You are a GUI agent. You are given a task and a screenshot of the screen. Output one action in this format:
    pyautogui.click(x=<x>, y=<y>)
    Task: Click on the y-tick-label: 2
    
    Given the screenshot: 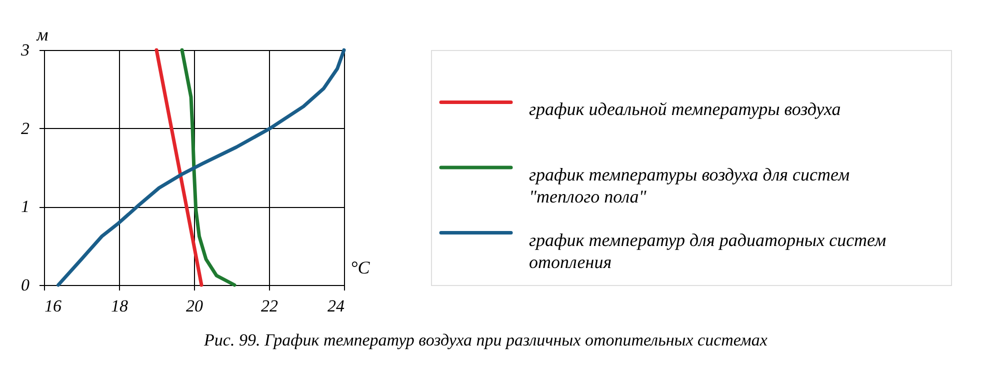 What is the action you would take?
    pyautogui.click(x=25, y=128)
    